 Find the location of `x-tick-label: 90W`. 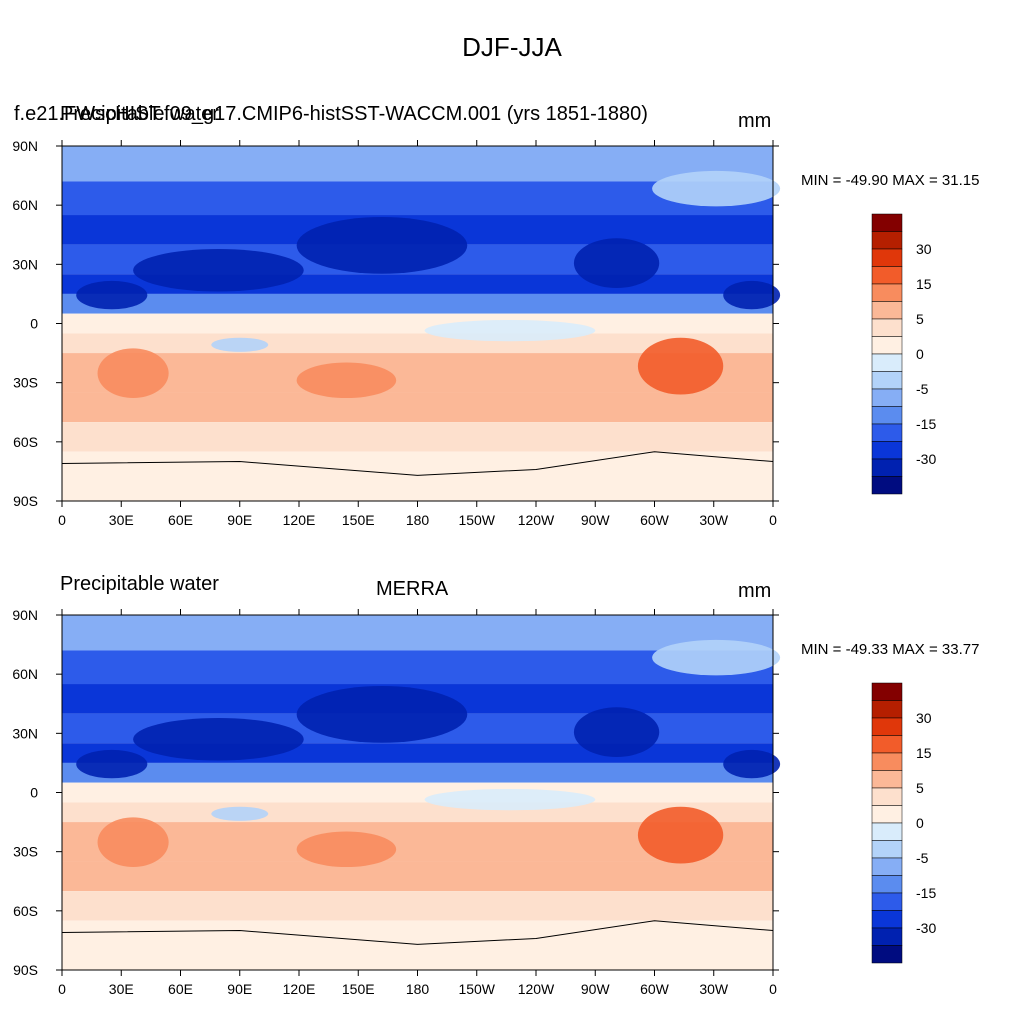

x-tick-label: 90W is located at coordinates (596, 989).